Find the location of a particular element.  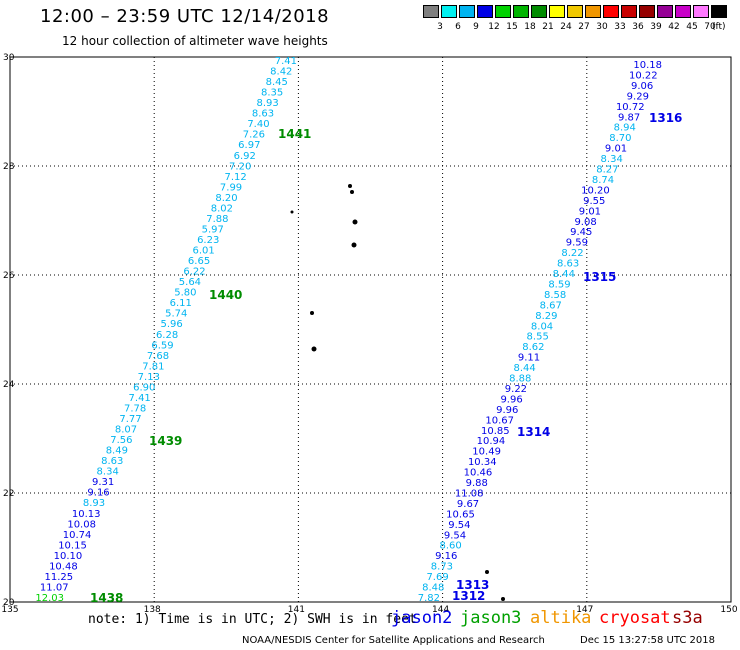

wave-height-label: 9.31 is located at coordinates (103, 482).